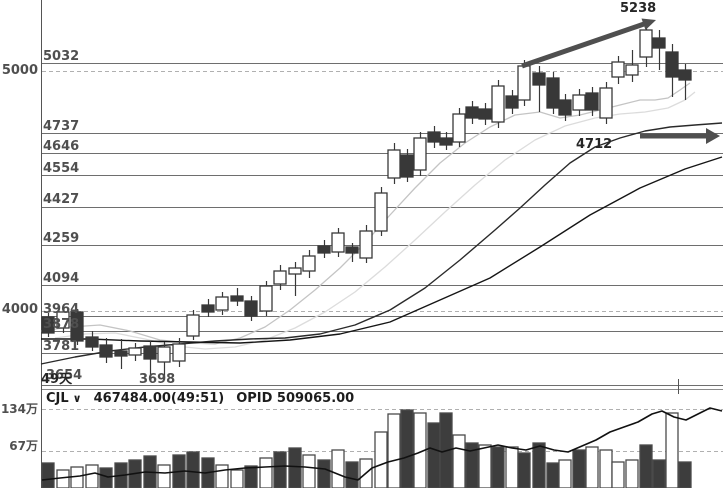  I want to click on low-price-label-3698: 3698, so click(157, 379).